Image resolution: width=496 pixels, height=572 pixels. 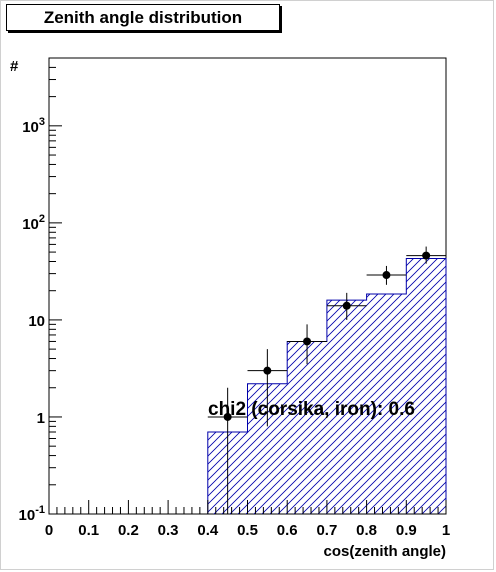 What do you see at coordinates (326, 530) in the screenshot?
I see `x-tick-label: 0.7` at bounding box center [326, 530].